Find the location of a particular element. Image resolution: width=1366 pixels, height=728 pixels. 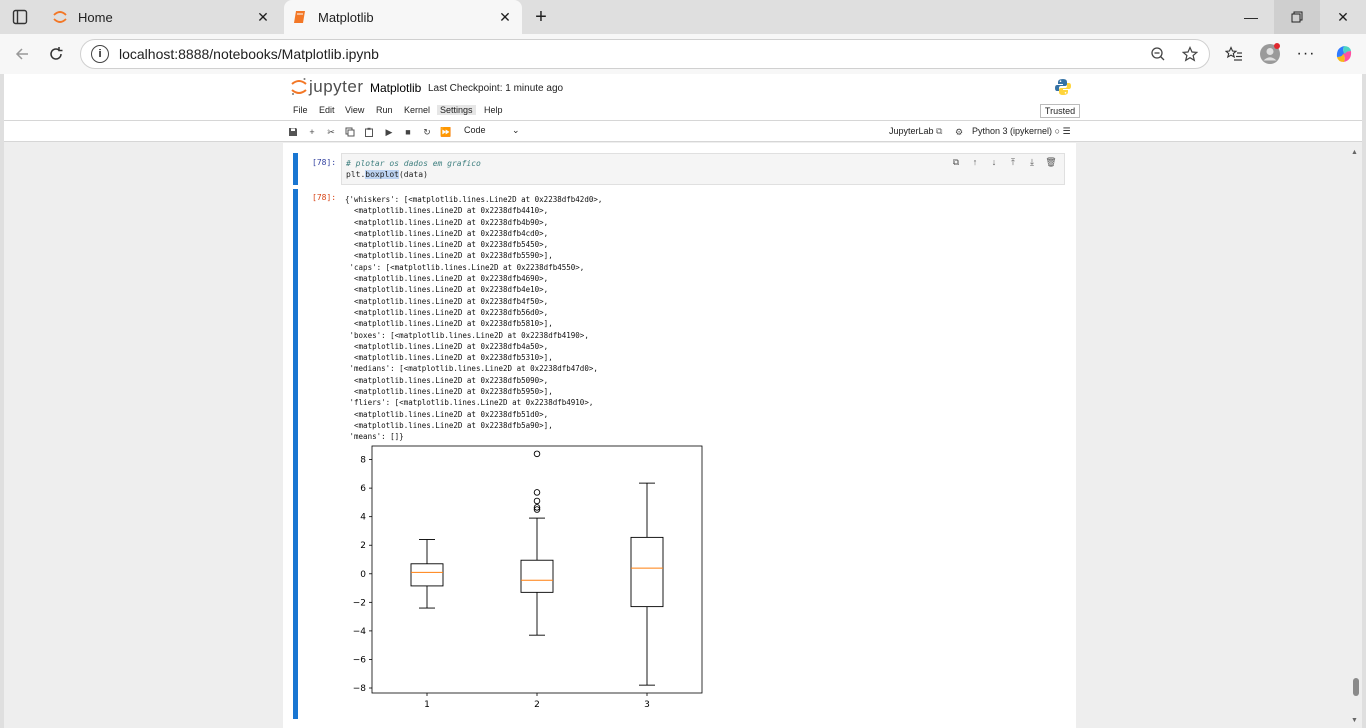

menu-file: File is located at coordinates (300, 110).